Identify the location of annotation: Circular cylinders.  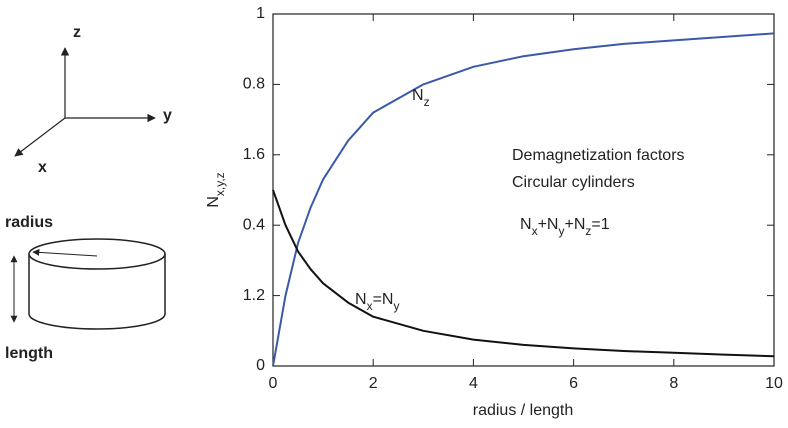
(573, 182).